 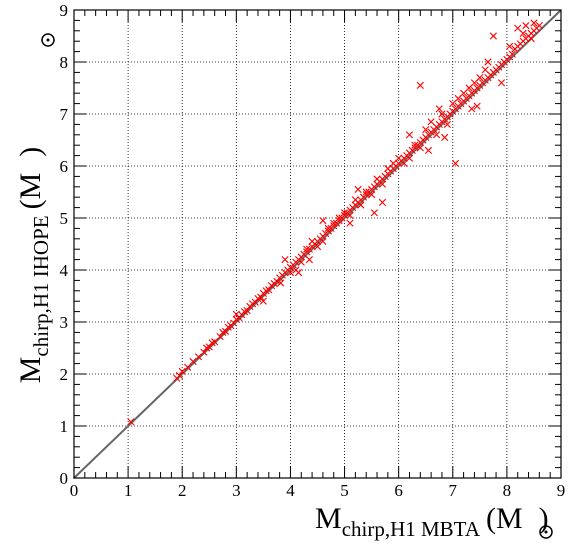 What do you see at coordinates (41, 285) in the screenshot?
I see `y-axis-title-subscript: chirp,H1 IHOPE` at bounding box center [41, 285].